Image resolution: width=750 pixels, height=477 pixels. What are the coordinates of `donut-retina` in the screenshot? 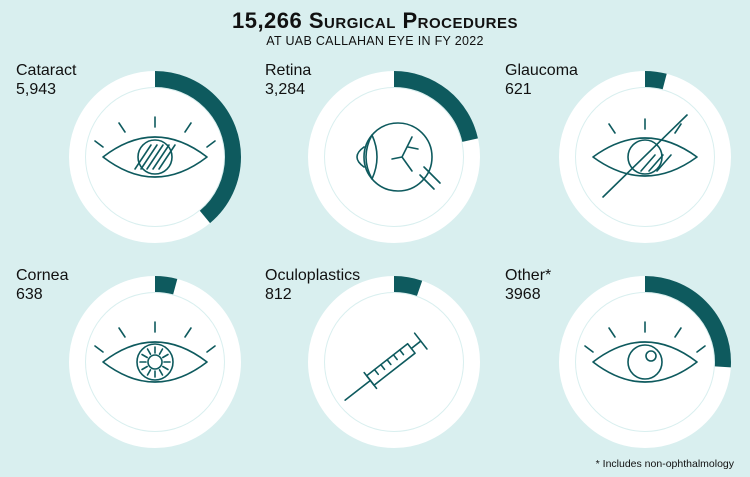 It's located at (394, 157).